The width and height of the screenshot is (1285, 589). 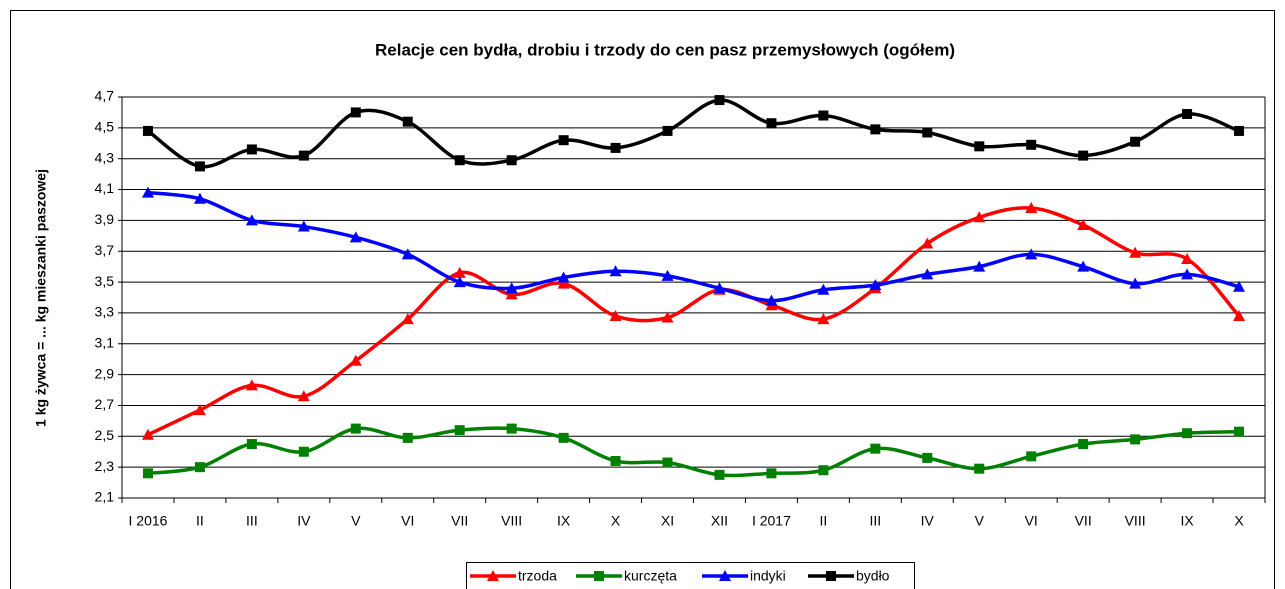 I want to click on x-tick-label: X, so click(x=1239, y=521).